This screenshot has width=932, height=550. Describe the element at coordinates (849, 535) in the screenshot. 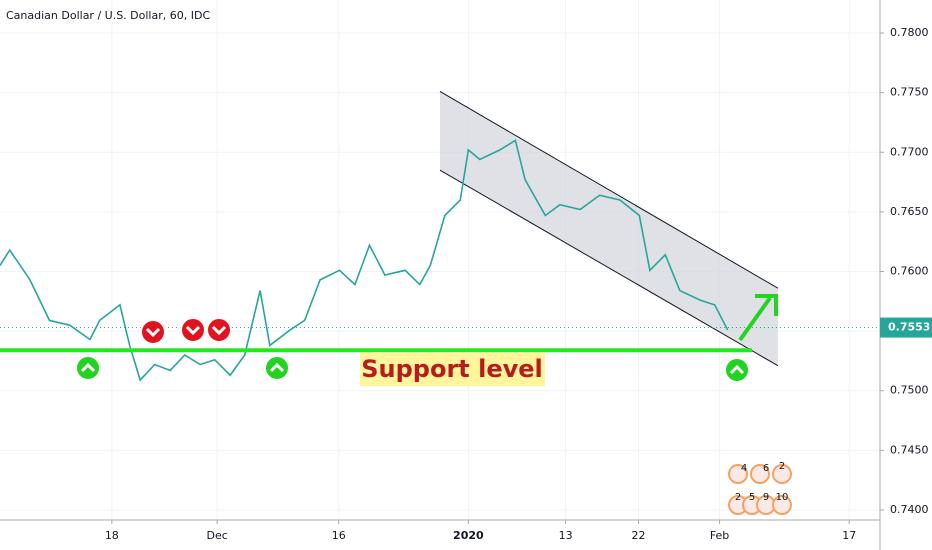

I see `x-tick-label: 17` at that location.